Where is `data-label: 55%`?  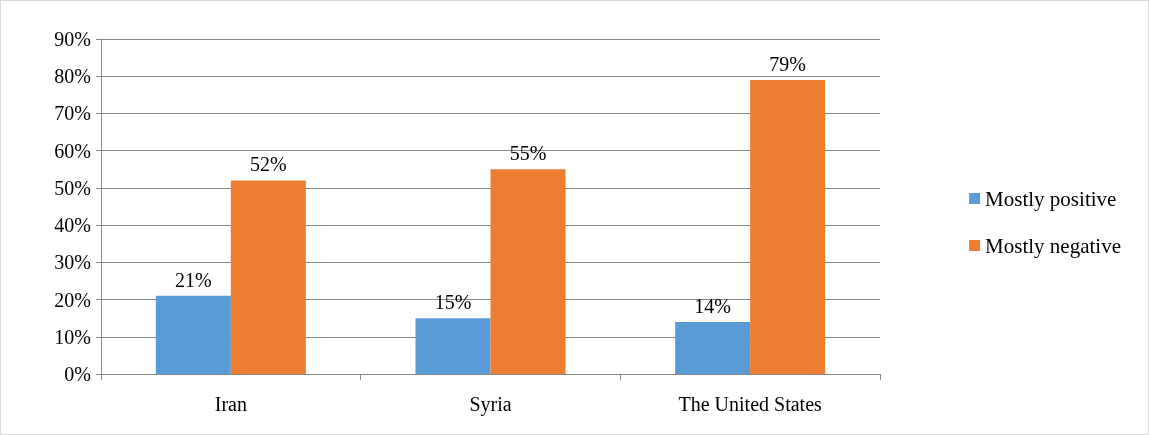 data-label: 55% is located at coordinates (528, 153).